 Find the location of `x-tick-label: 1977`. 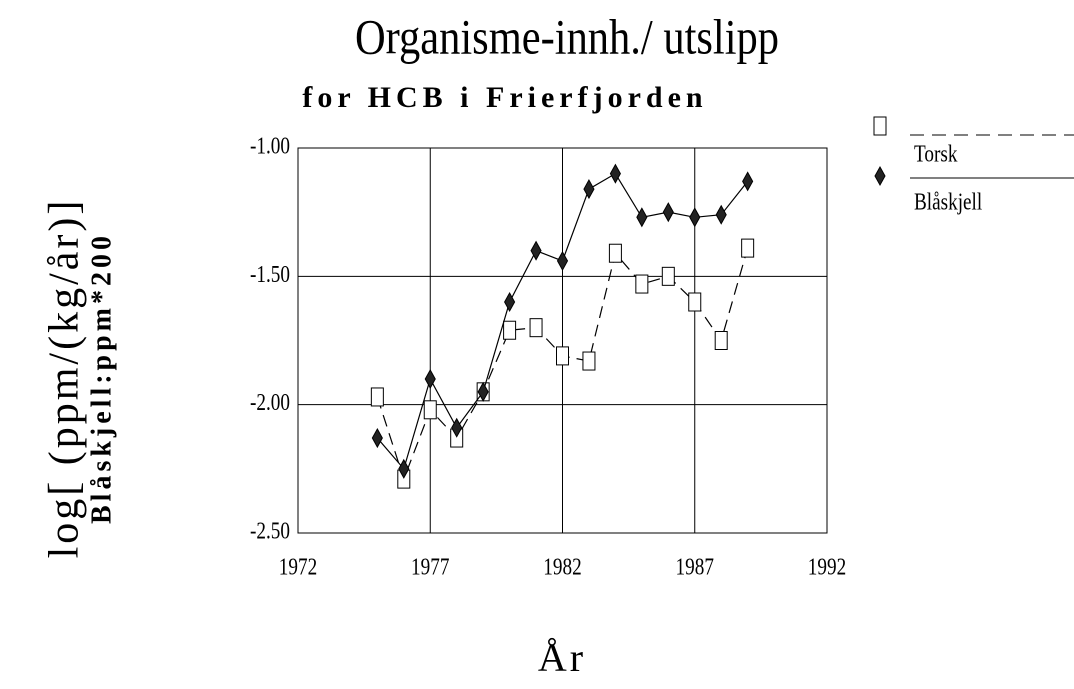

x-tick-label: 1977 is located at coordinates (430, 567).